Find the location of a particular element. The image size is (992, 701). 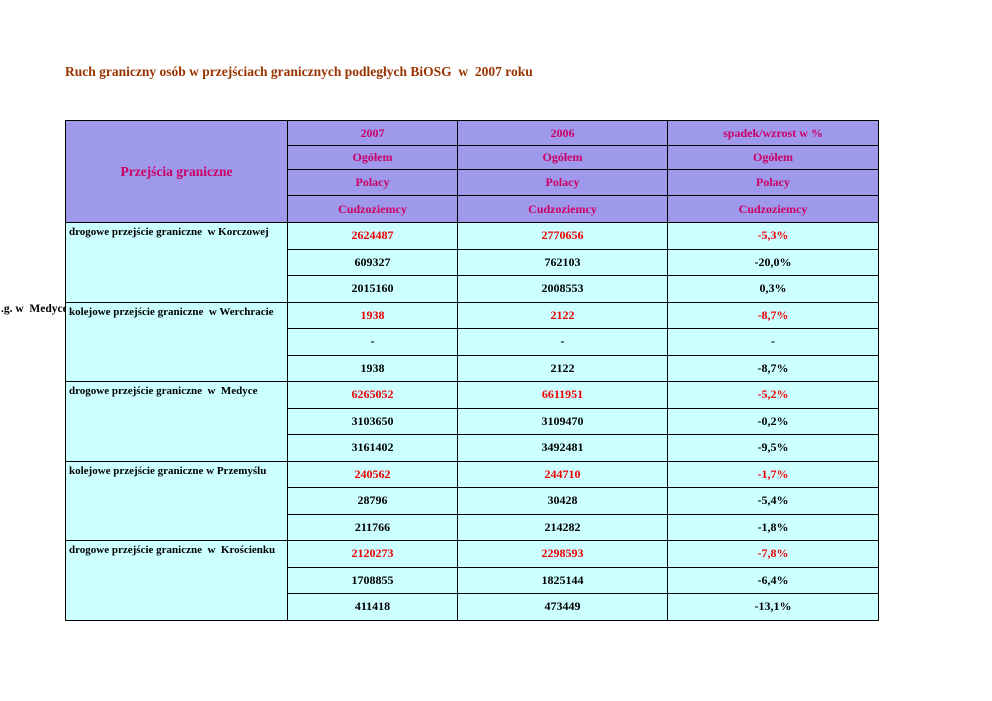

table-row: 609327 762103 -20,0% is located at coordinates (472, 262).